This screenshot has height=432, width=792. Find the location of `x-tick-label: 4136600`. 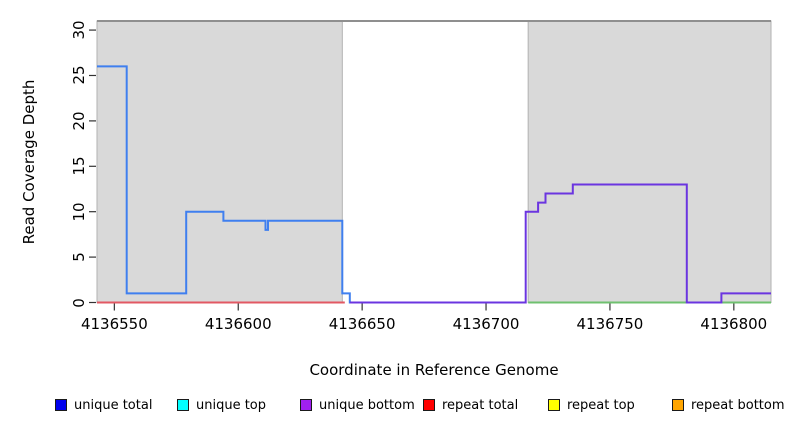

x-tick-label: 4136600 is located at coordinates (238, 324).